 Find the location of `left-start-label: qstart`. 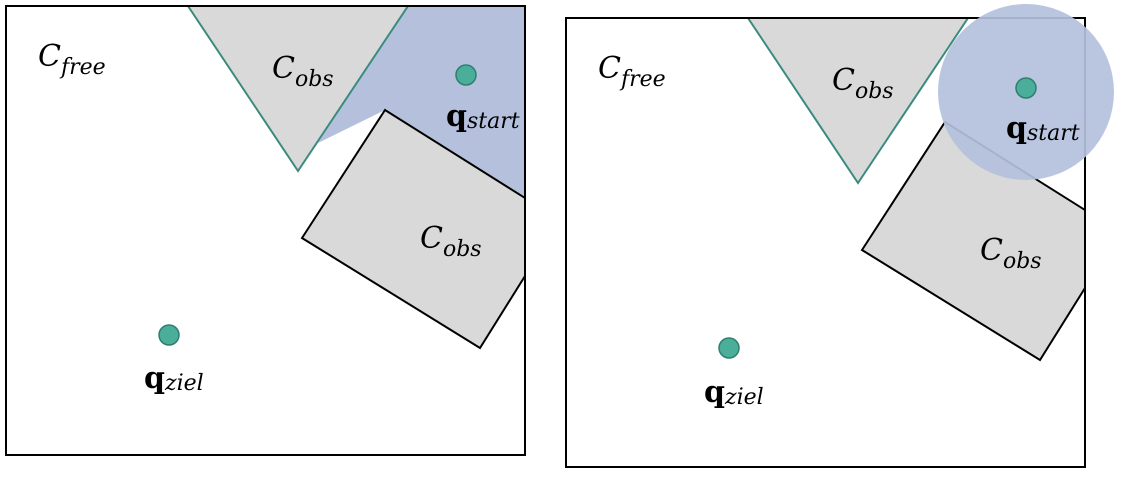

left-start-label: qstart is located at coordinates (483, 116).